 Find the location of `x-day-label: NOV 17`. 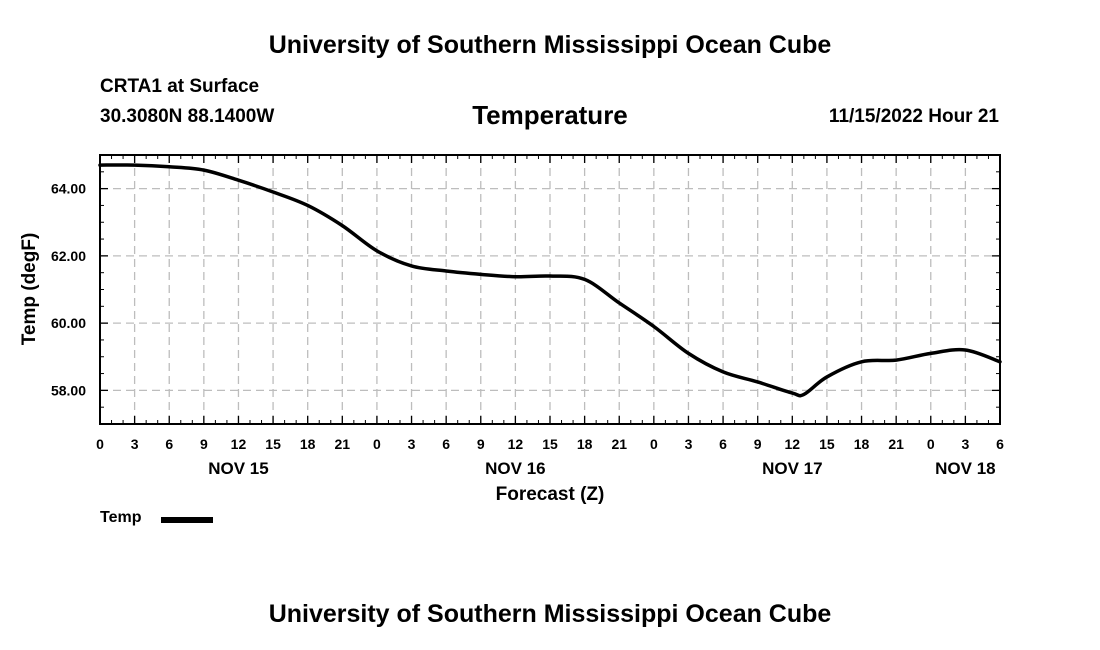

x-day-label: NOV 17 is located at coordinates (792, 468).